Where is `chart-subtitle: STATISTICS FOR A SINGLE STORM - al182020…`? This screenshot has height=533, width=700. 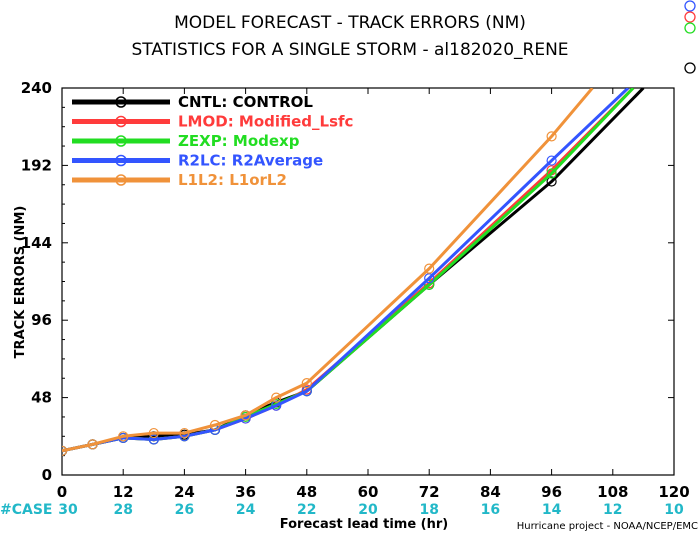
chart-subtitle: STATISTICS FOR A SINGLE STORM - al182020… is located at coordinates (349, 50).